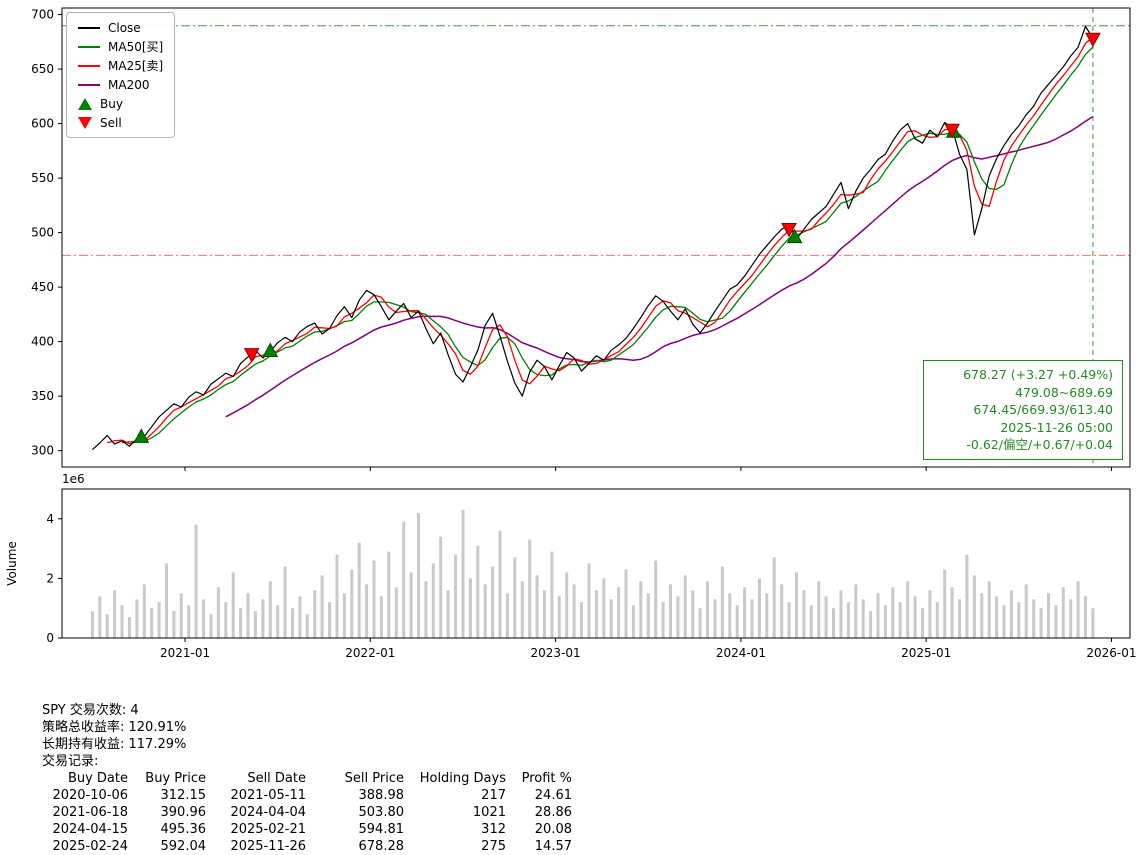 This screenshot has width=1139, height=855. I want to click on trade-cell: 678.28, so click(381, 846).